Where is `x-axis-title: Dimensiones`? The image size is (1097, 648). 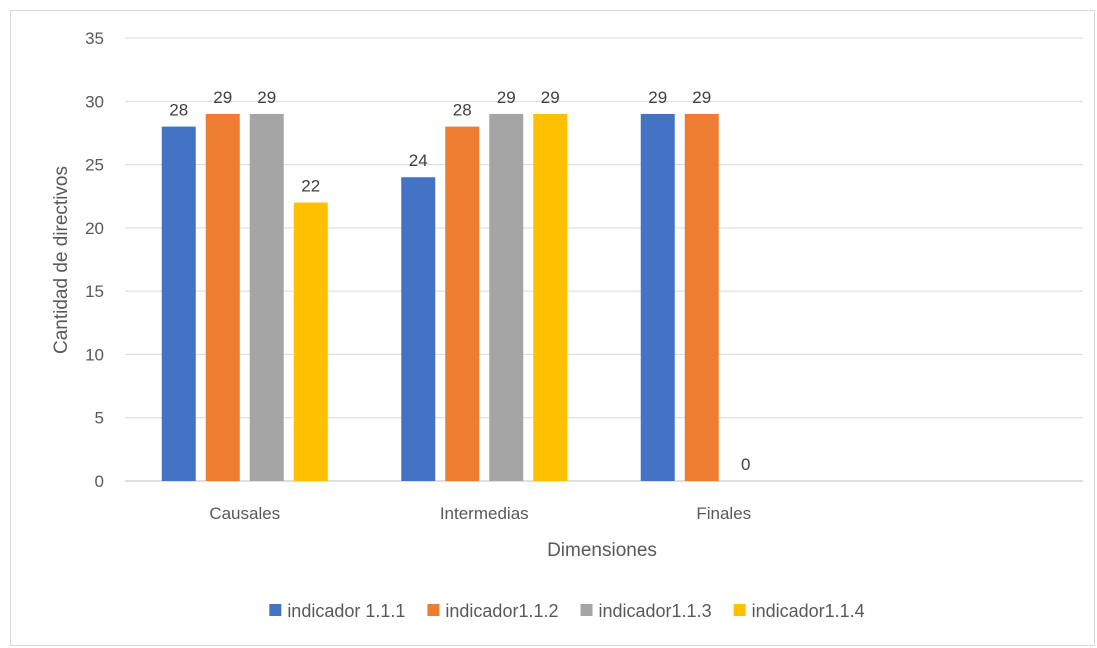
x-axis-title: Dimensiones is located at coordinates (602, 550).